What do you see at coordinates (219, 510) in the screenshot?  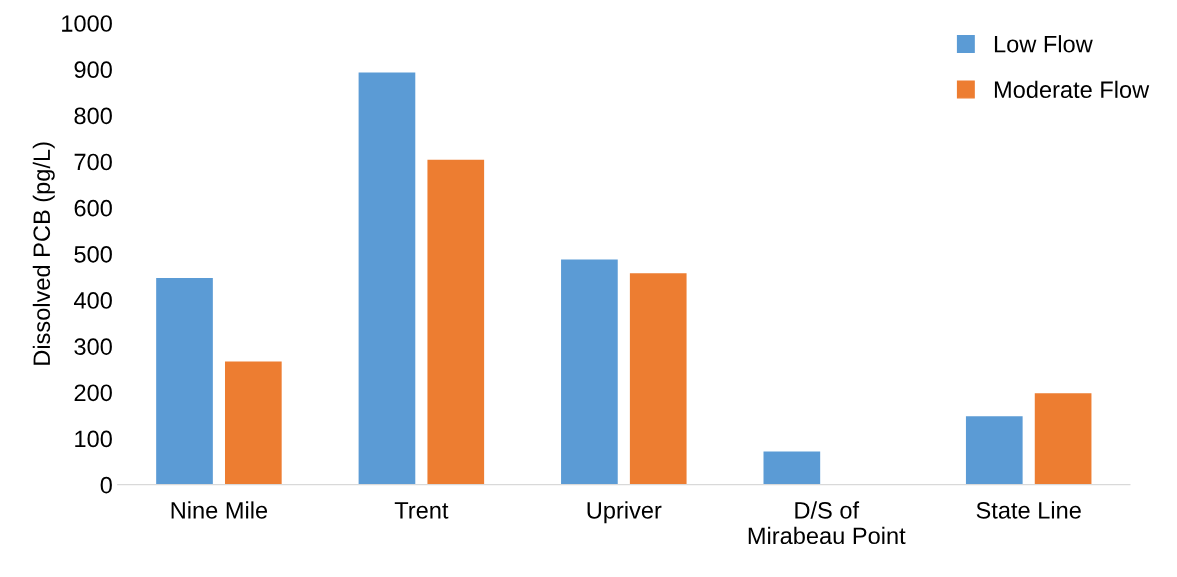 I see `x-tick-label: Nine Mile` at bounding box center [219, 510].